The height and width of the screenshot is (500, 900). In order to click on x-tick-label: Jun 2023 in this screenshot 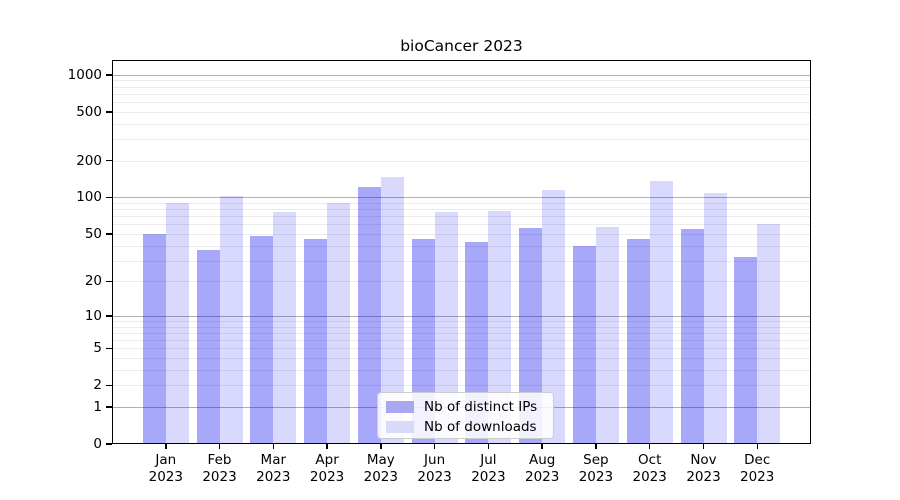, I will do `click(435, 469)`.